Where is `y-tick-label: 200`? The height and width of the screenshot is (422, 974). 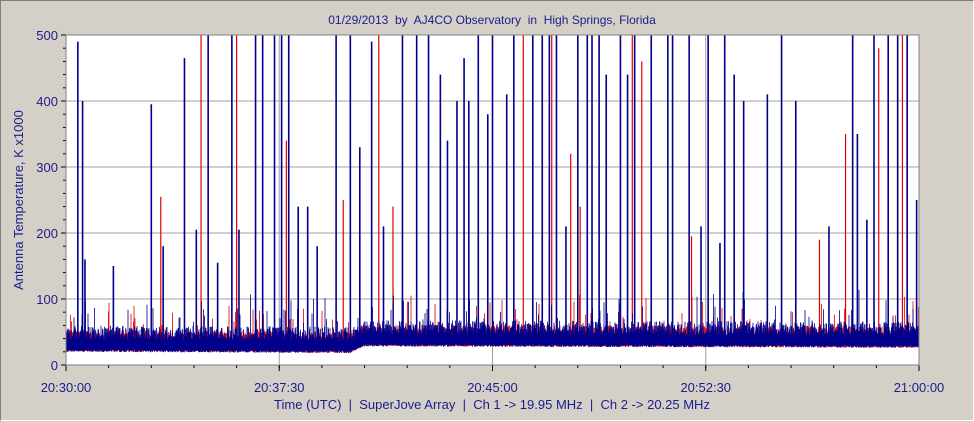
y-tick-label: 200 is located at coordinates (47, 233).